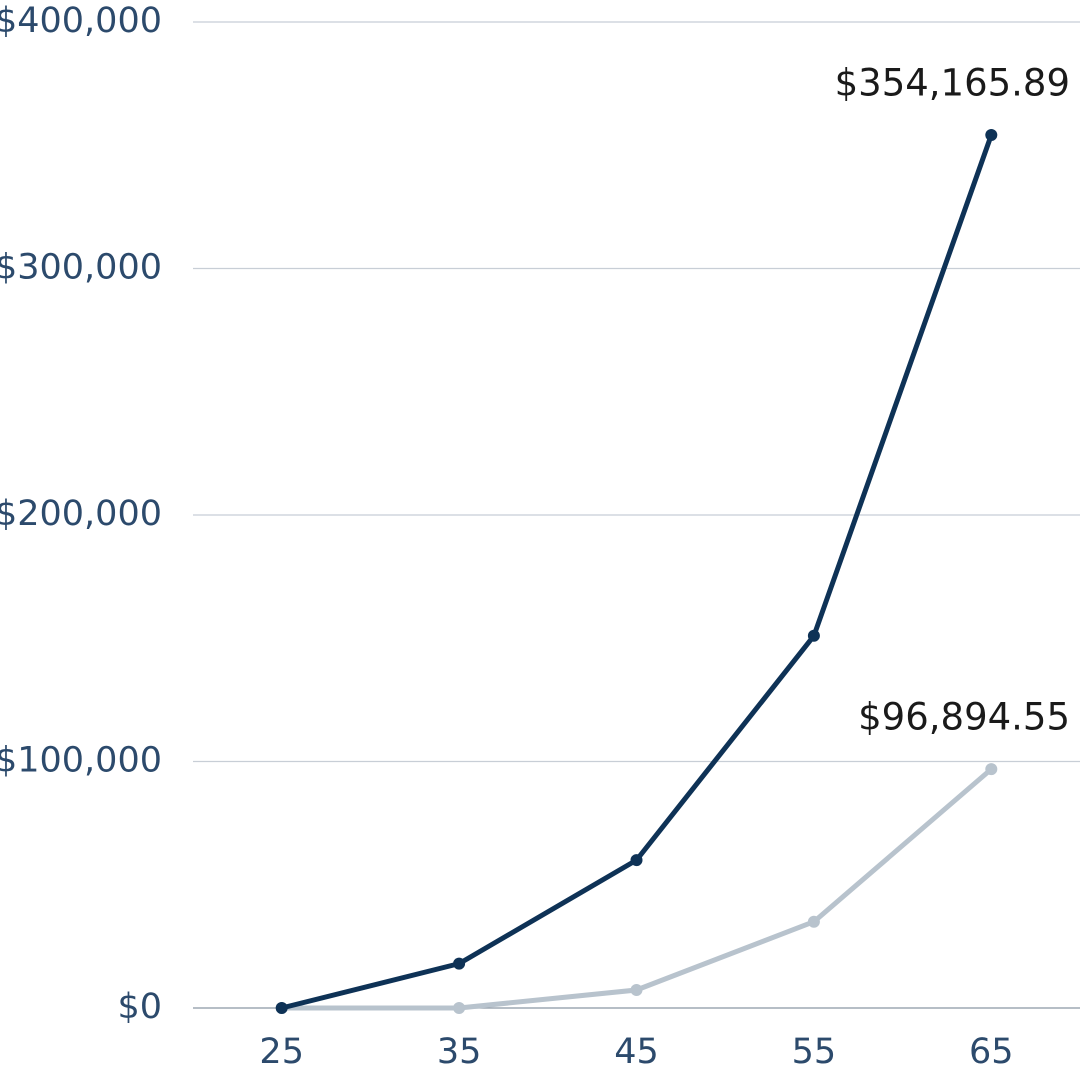 The height and width of the screenshot is (1080, 1080). Describe the element at coordinates (991, 1052) in the screenshot. I see `x-tick-label: 65` at that location.